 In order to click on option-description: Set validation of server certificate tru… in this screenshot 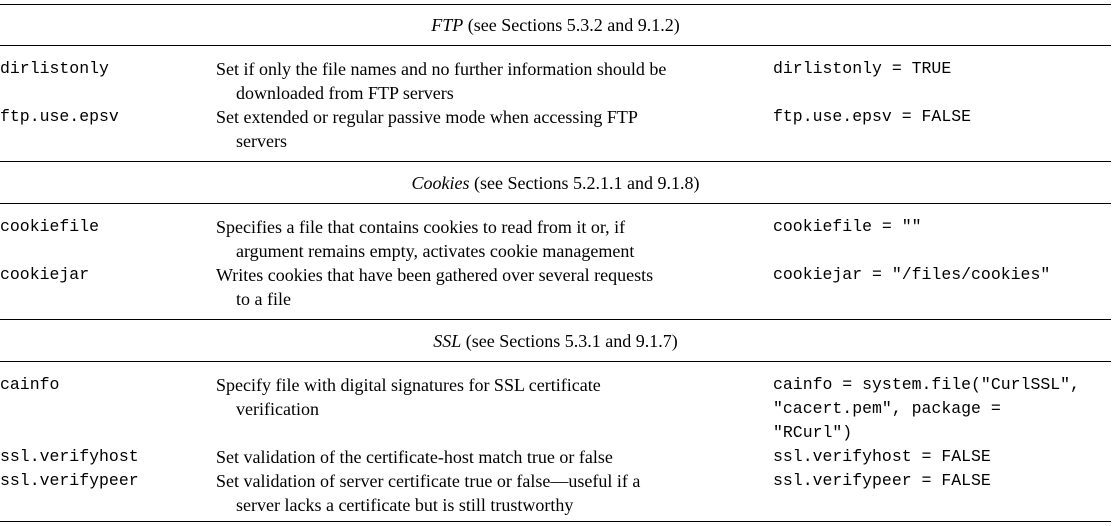, I will do `click(476, 493)`.